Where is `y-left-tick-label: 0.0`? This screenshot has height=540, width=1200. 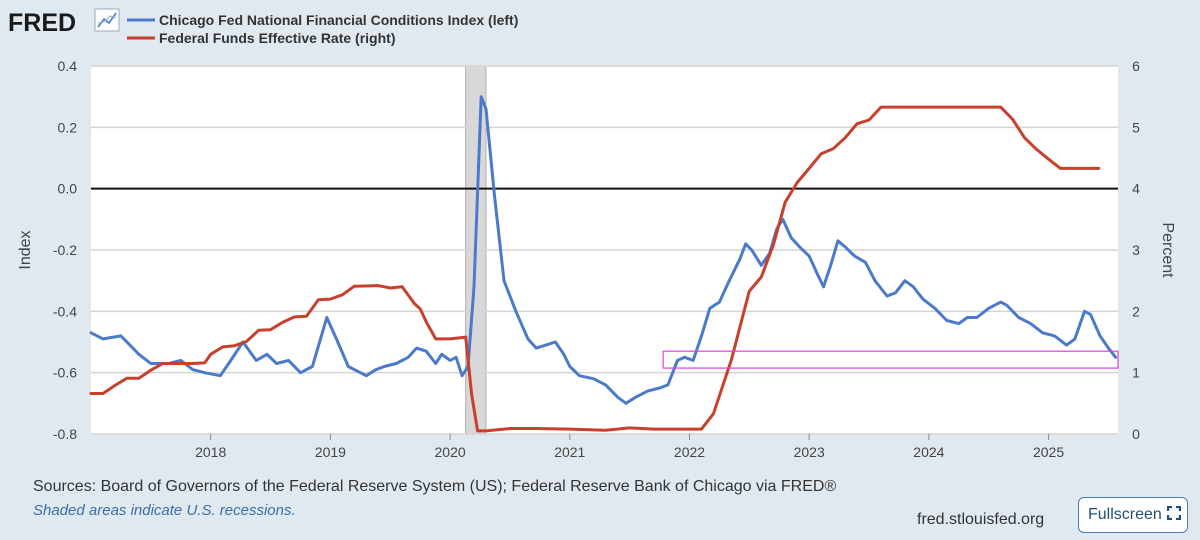 y-left-tick-label: 0.0 is located at coordinates (68, 189).